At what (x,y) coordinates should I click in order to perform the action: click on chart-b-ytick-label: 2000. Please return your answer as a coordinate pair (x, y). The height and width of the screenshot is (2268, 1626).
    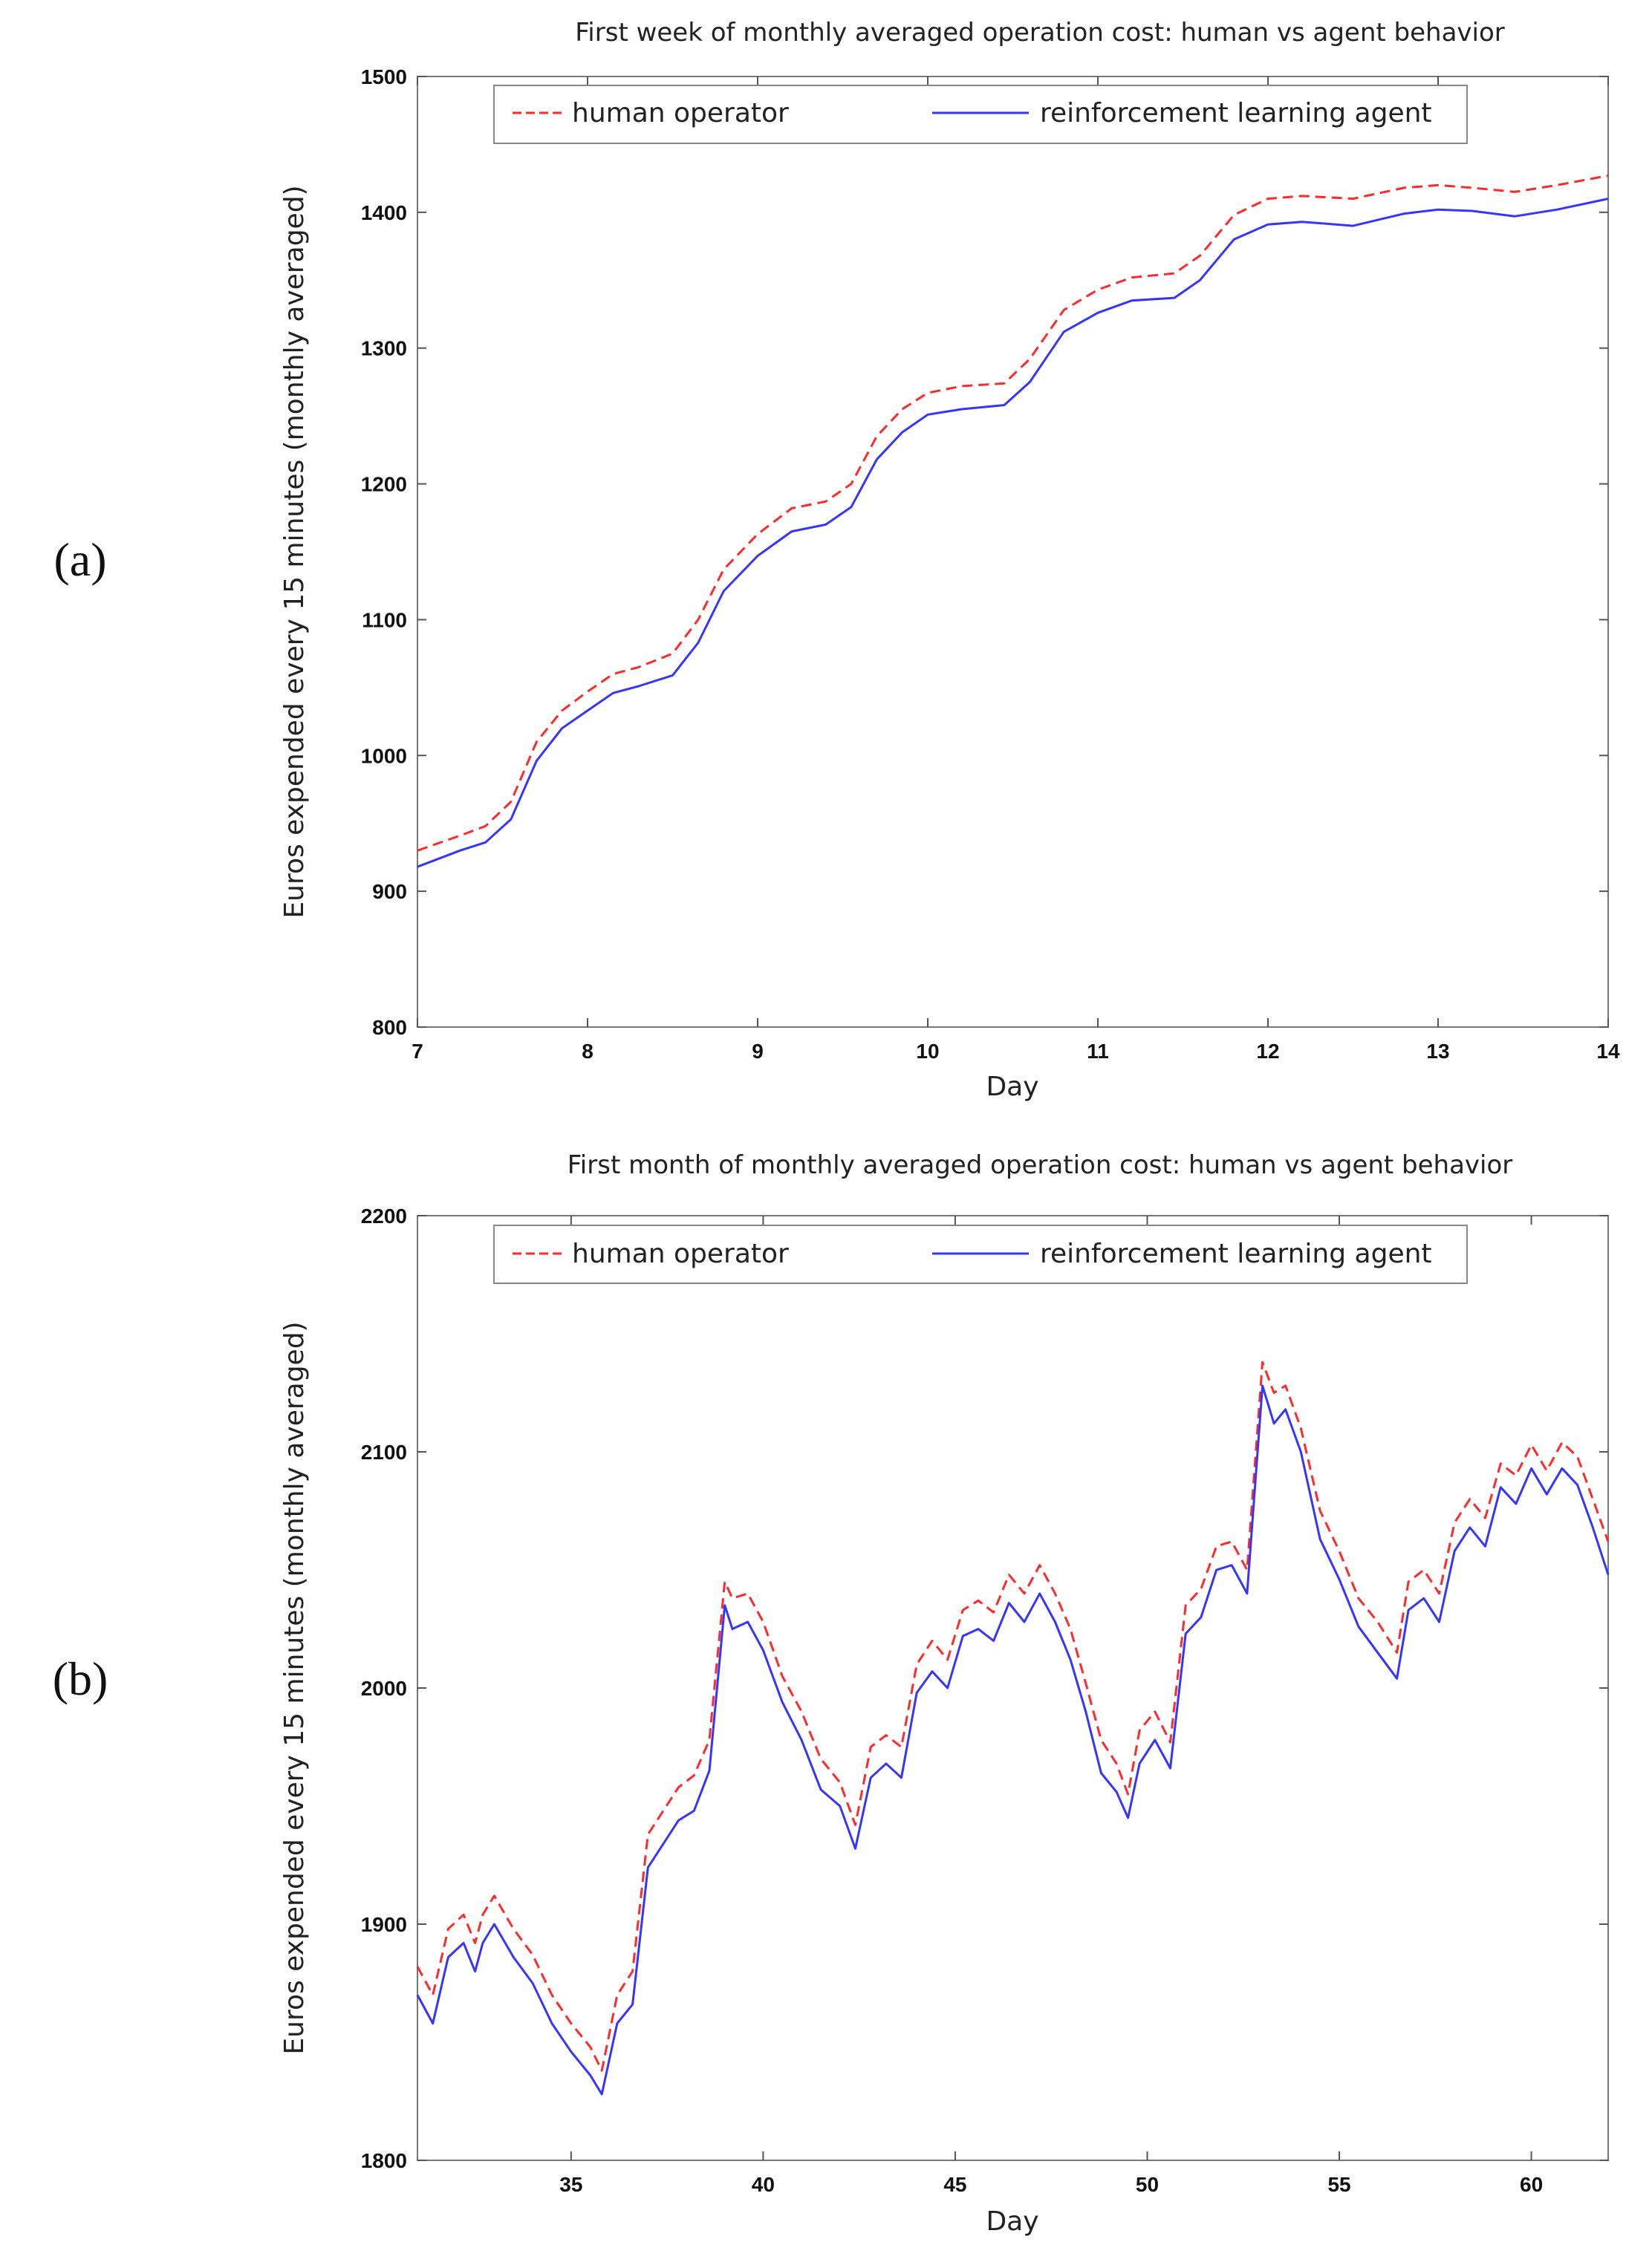
    Looking at the image, I should click on (384, 1688).